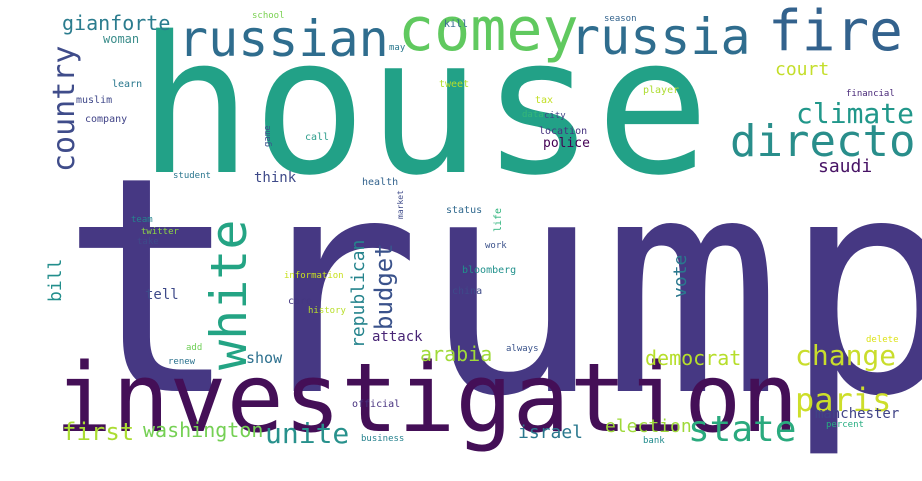 The image size is (922, 481). What do you see at coordinates (456, 24) in the screenshot?
I see `word-kill: kill` at bounding box center [456, 24].